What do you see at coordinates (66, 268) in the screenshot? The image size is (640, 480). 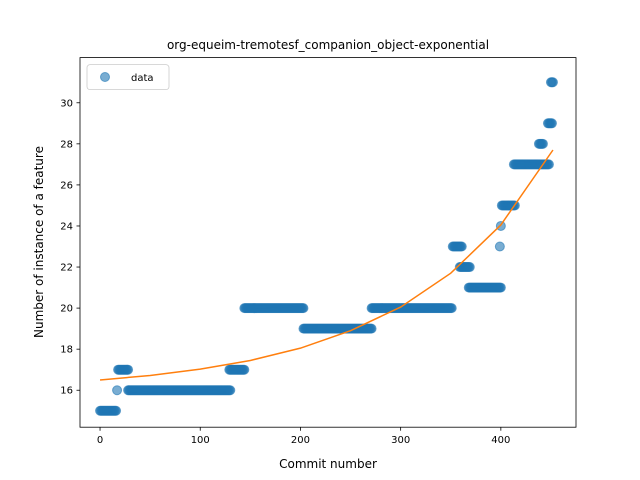 I see `y-tick-label: 22` at bounding box center [66, 268].